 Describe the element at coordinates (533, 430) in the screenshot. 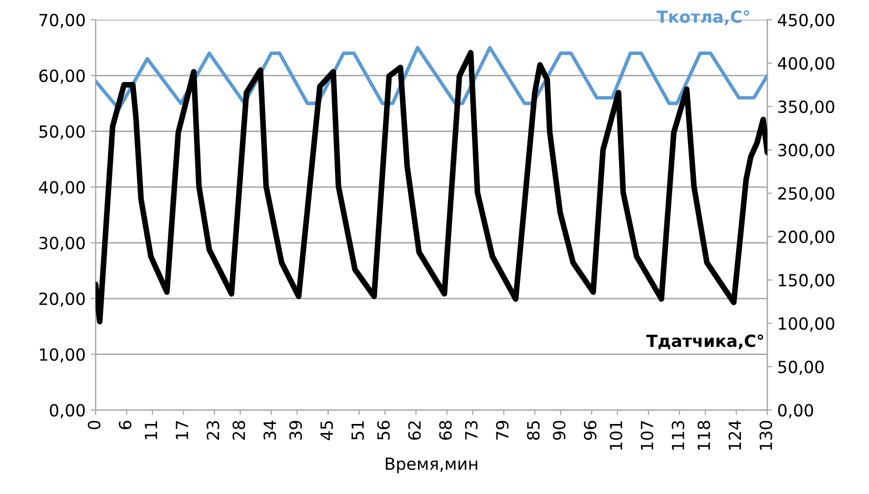

I see `x-tick-label: 85` at that location.